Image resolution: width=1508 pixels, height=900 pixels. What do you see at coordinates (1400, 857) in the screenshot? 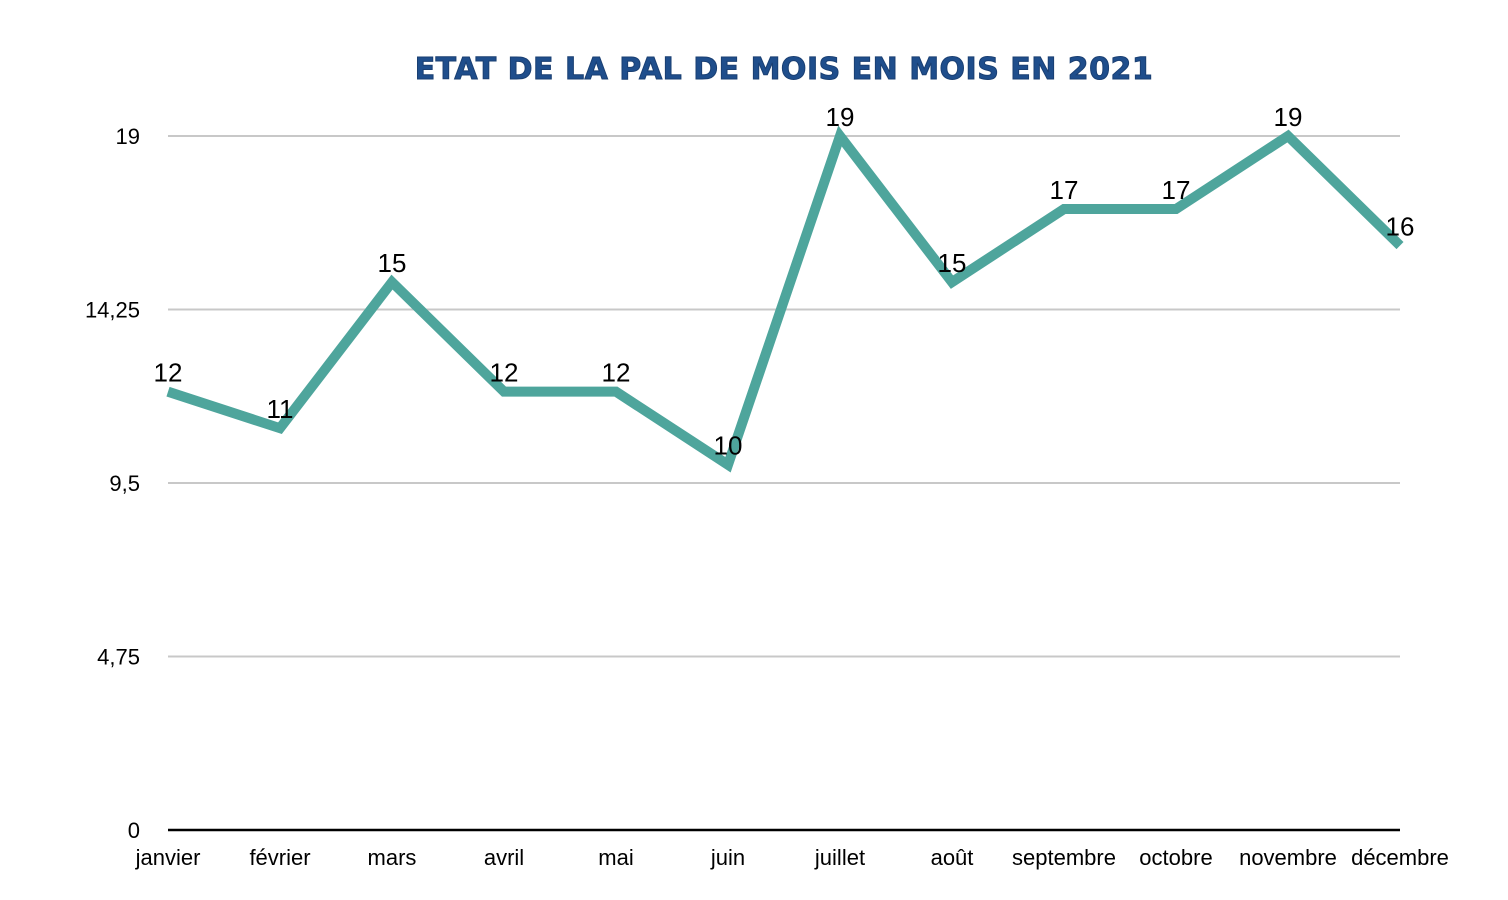
I see `x-tick-label: décembre` at bounding box center [1400, 857].